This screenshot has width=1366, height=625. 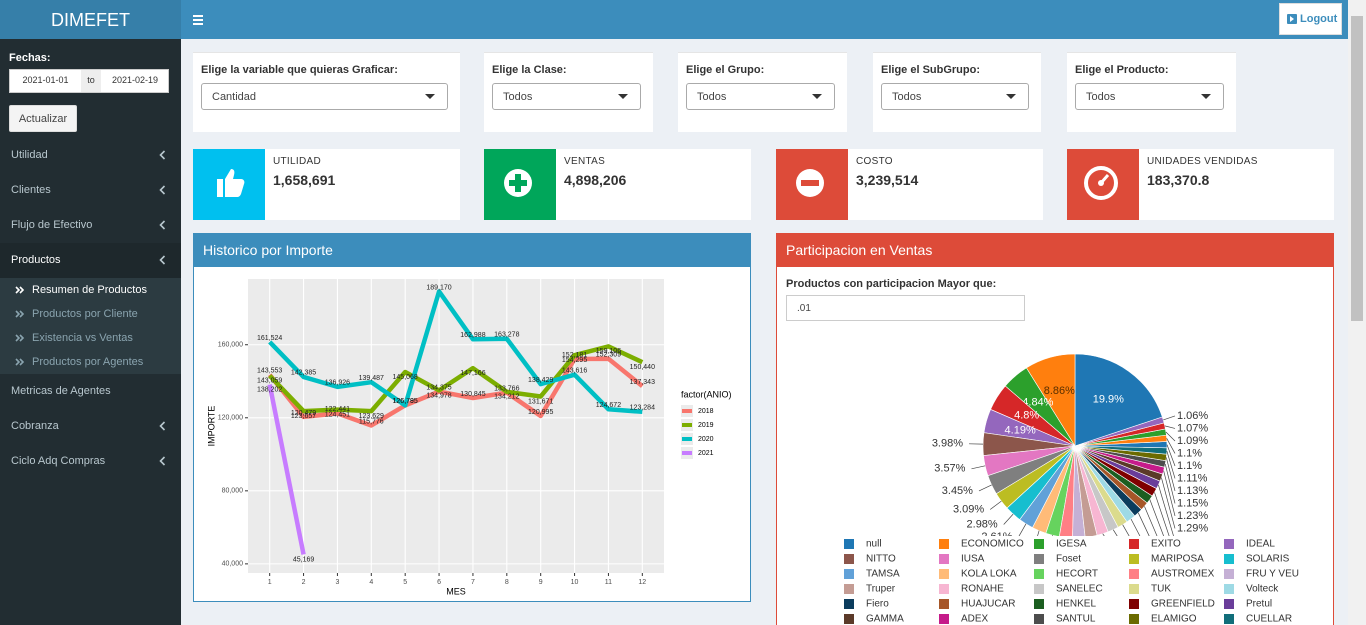 What do you see at coordinates (1183, 604) in the screenshot?
I see `legend-label: GREENFIELD` at bounding box center [1183, 604].